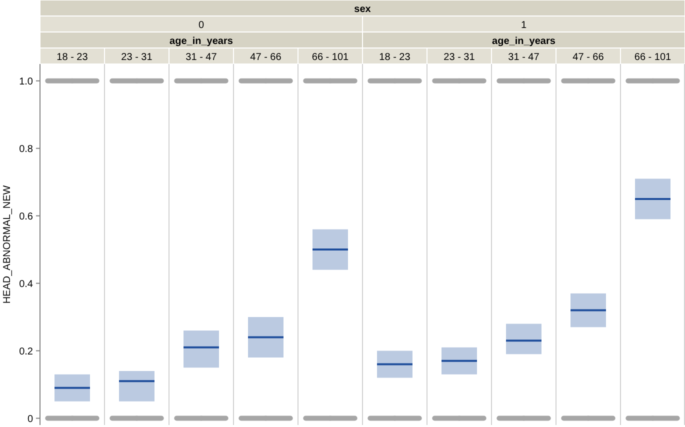 The height and width of the screenshot is (427, 685). What do you see at coordinates (30, 419) in the screenshot?
I see `y-tick-label: 0` at bounding box center [30, 419].